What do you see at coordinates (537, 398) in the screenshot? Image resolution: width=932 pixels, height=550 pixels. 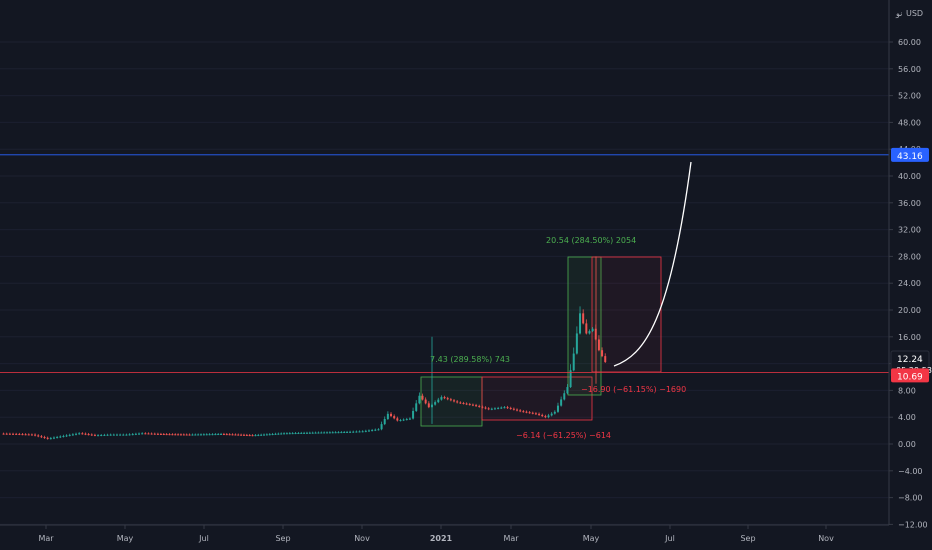 I see `range1-down-box` at bounding box center [537, 398].